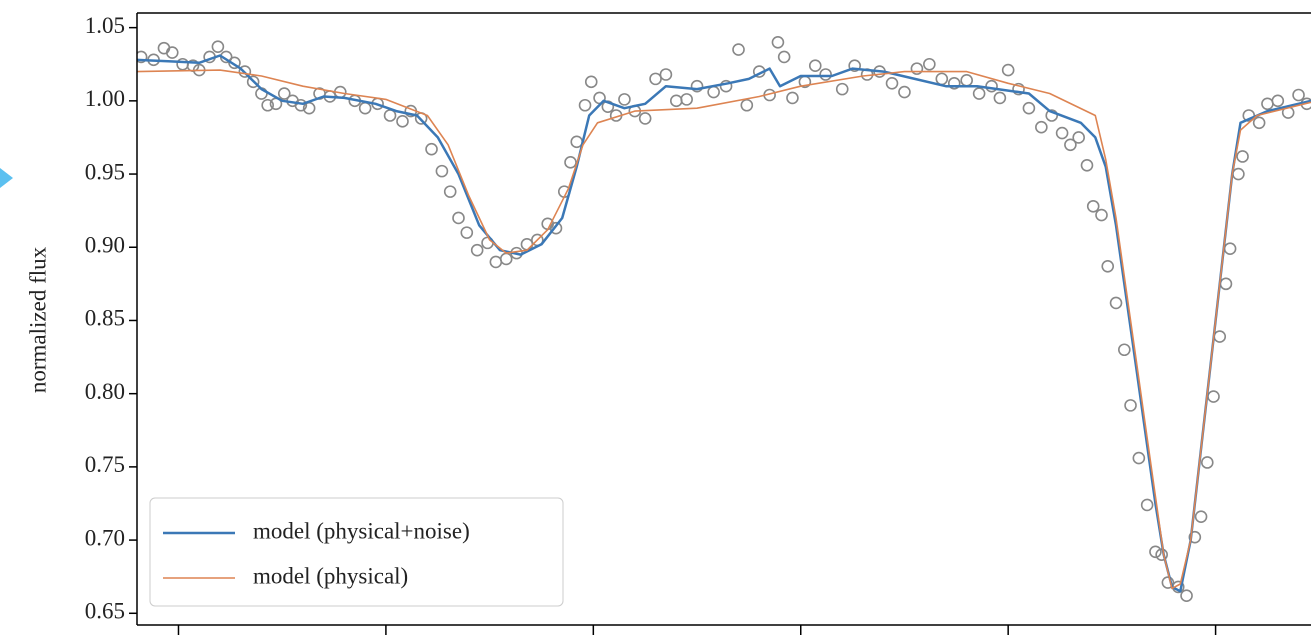 The width and height of the screenshot is (1311, 640). What do you see at coordinates (330, 575) in the screenshot?
I see `legend-label: model (physical)` at bounding box center [330, 575].